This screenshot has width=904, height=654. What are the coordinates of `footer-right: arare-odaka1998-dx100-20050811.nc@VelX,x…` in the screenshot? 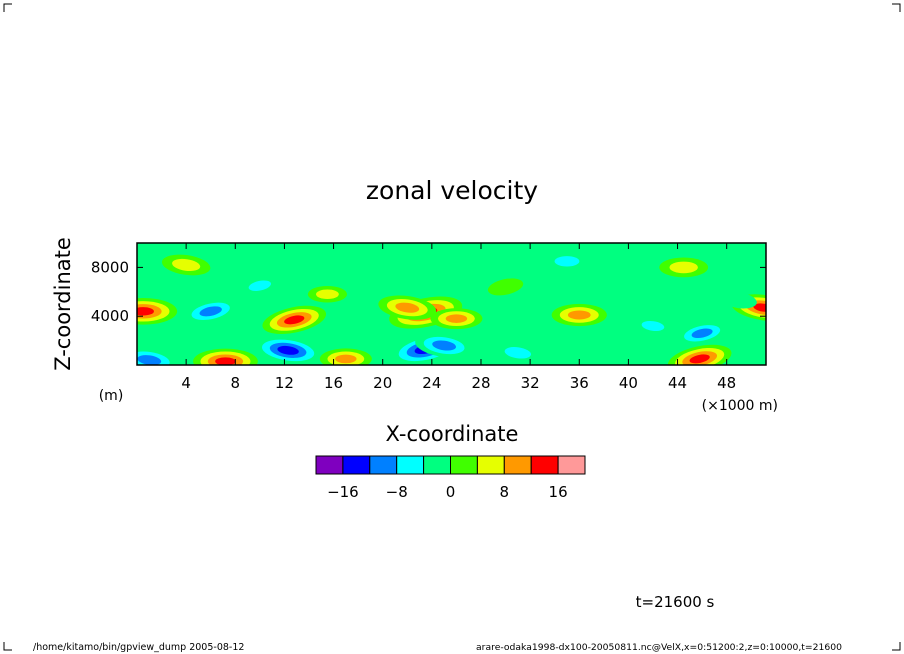 It's located at (659, 648).